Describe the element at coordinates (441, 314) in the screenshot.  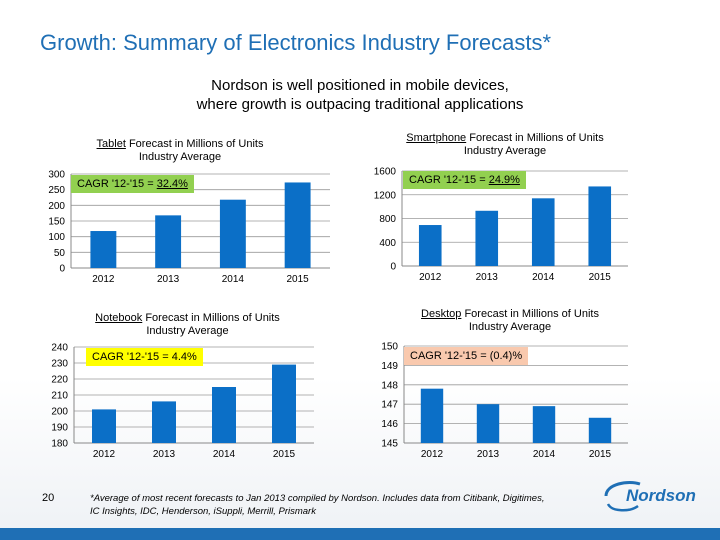
I see `desktop-title-underlined: Desktop` at that location.